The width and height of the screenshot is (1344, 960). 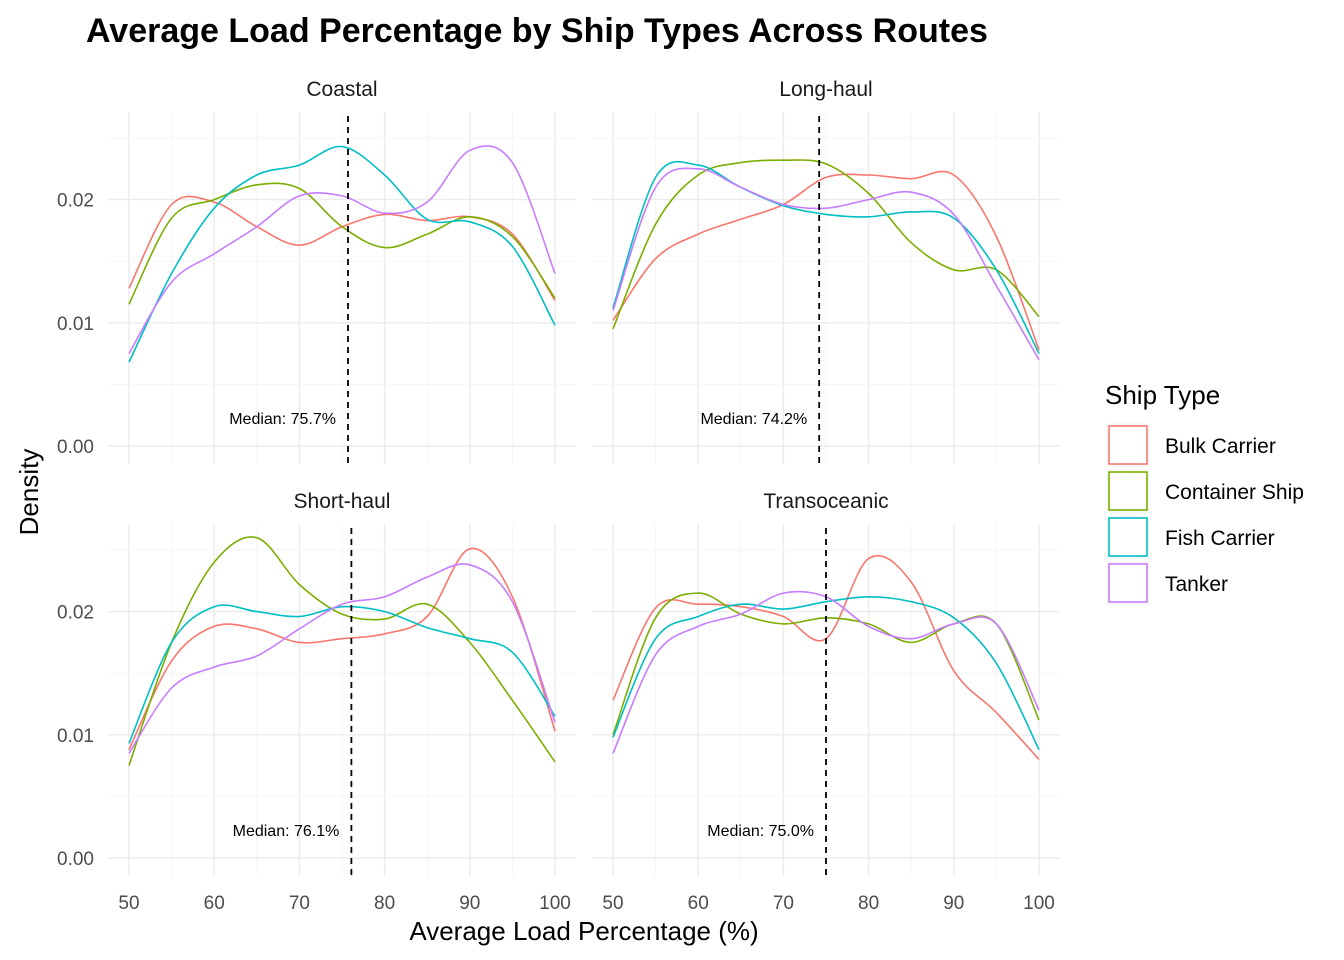 What do you see at coordinates (825, 501) in the screenshot?
I see `facet-label-transoceanic: Transoceanic` at bounding box center [825, 501].